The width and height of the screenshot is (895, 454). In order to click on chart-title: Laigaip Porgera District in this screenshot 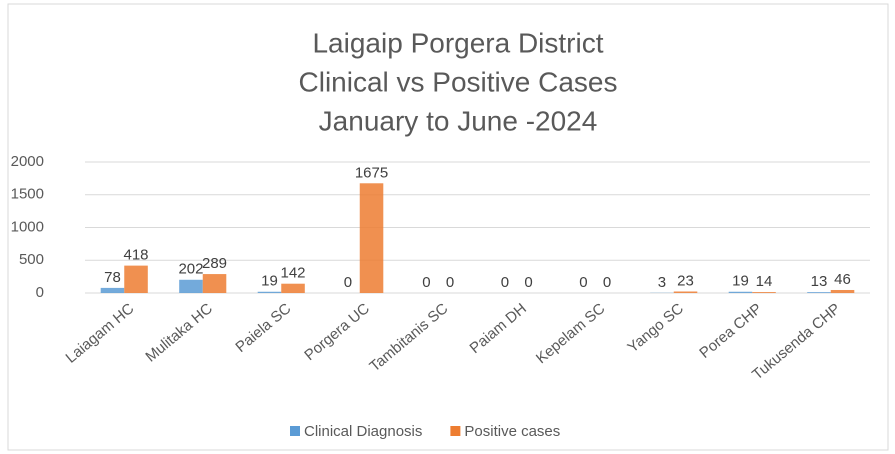, I will do `click(457, 42)`.